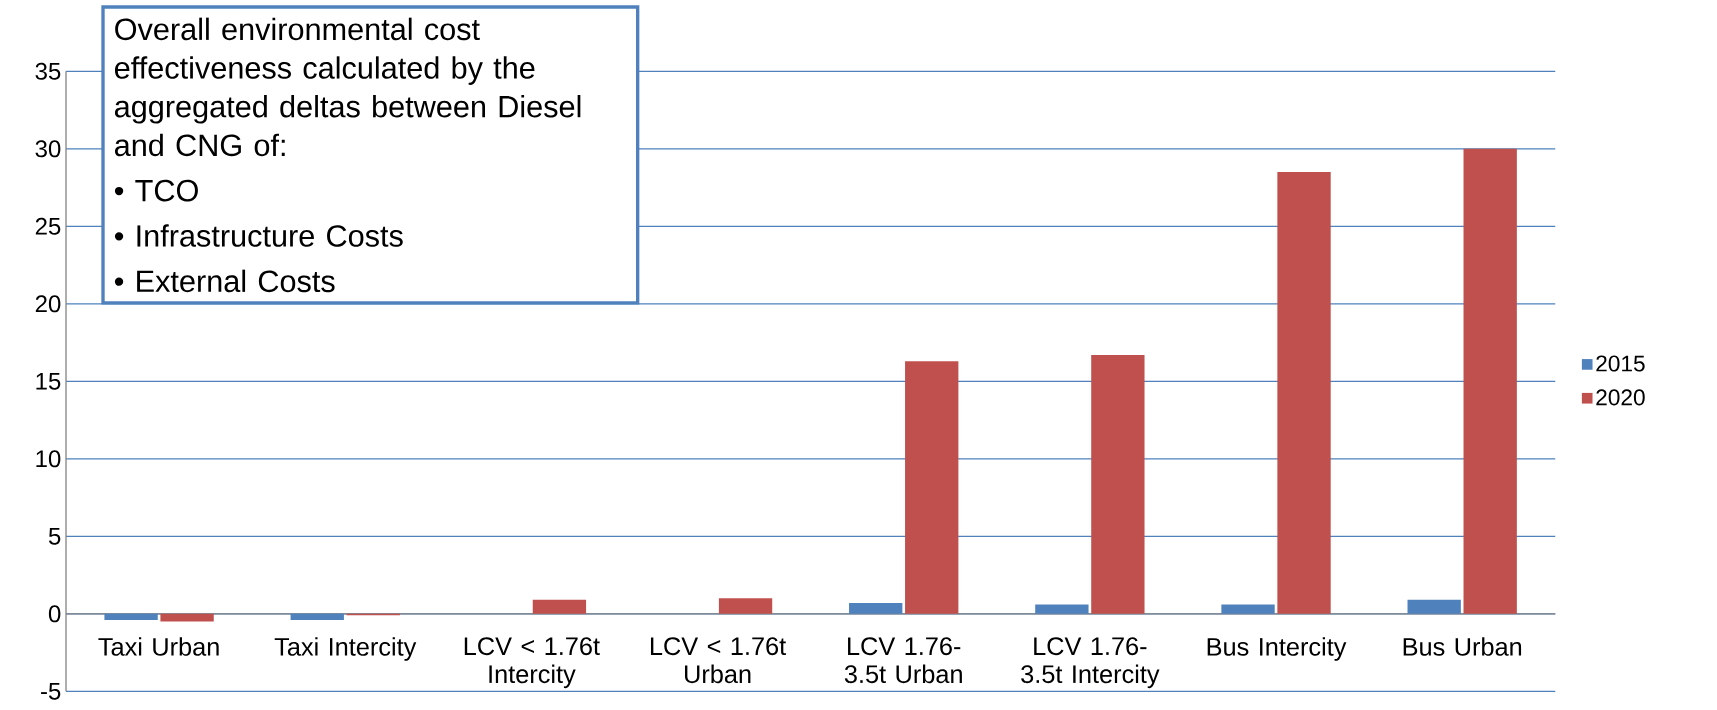 The image size is (1717, 710). What do you see at coordinates (156, 190) in the screenshot?
I see `annotation: • TCO` at bounding box center [156, 190].